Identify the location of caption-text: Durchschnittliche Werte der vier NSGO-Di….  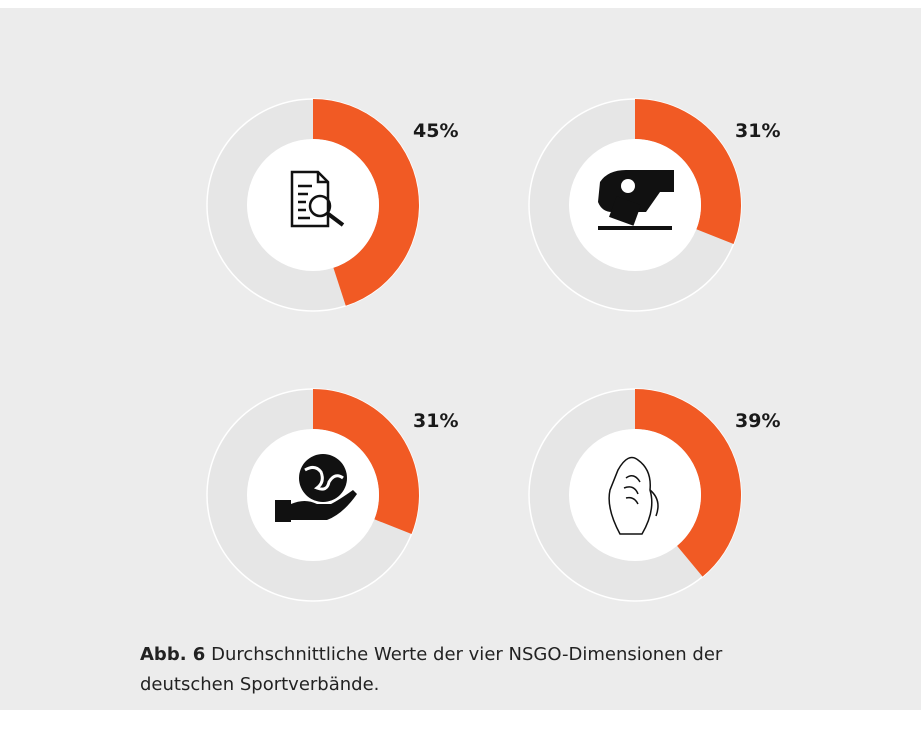
(431, 669).